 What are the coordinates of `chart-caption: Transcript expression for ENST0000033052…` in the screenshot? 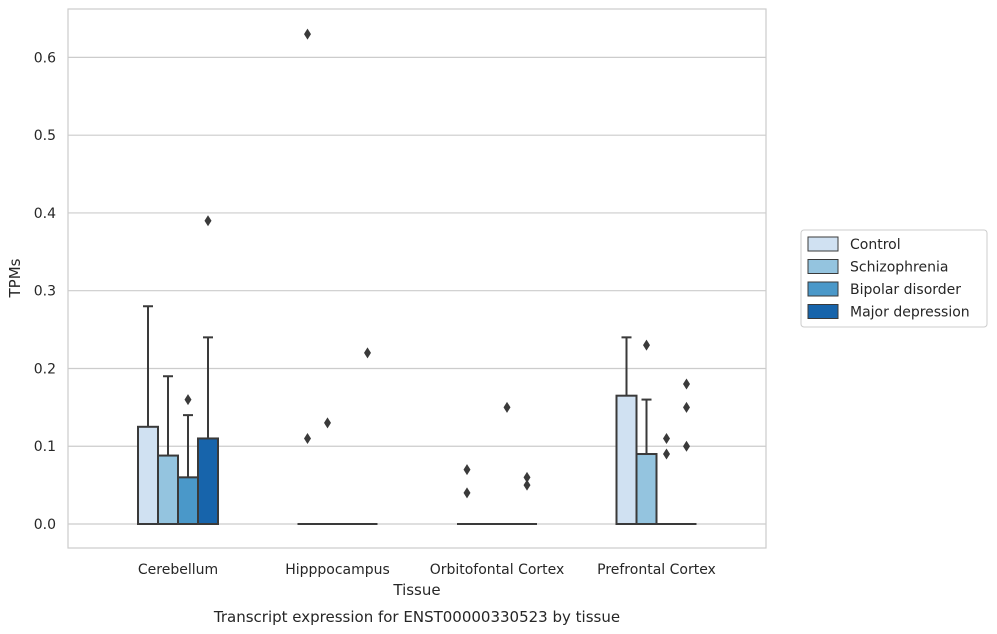 It's located at (416, 617).